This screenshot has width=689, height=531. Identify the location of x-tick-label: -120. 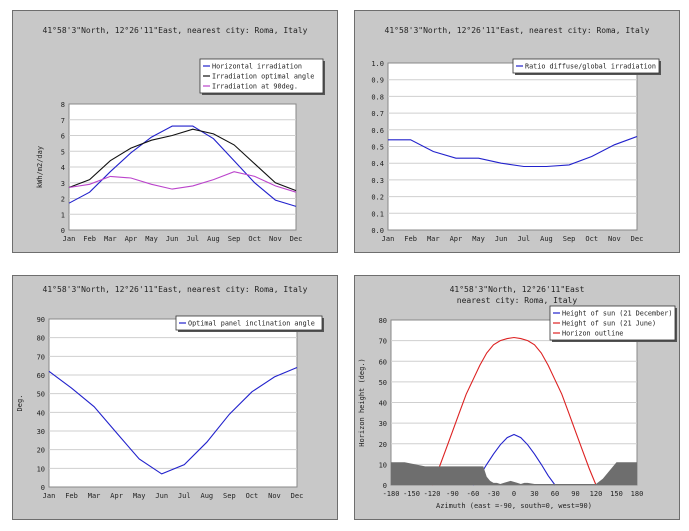
(432, 494).